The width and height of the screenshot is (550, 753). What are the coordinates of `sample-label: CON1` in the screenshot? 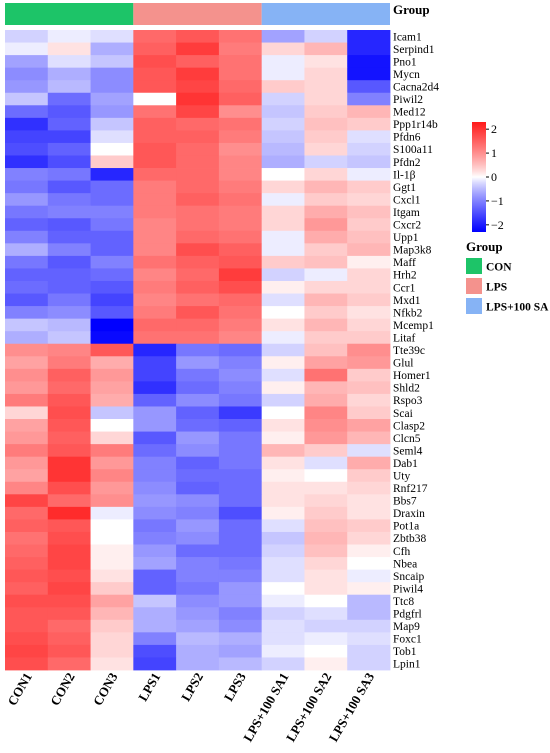 It's located at (19, 689).